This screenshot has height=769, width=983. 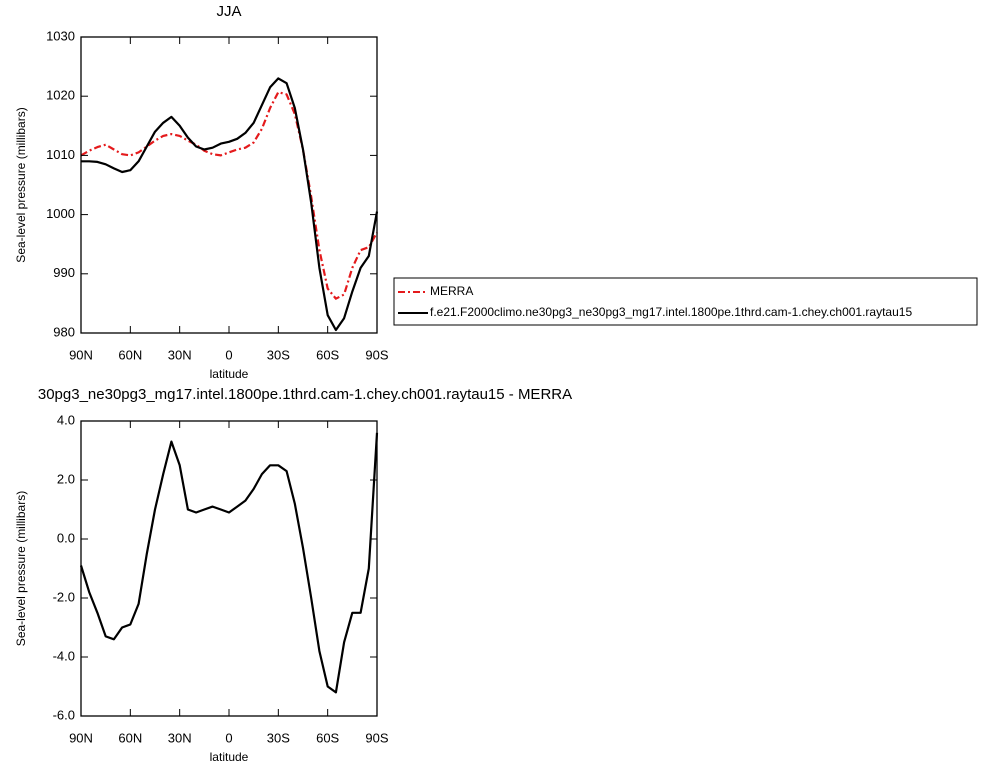 What do you see at coordinates (64, 596) in the screenshot?
I see `y-tick-label: -2.0` at bounding box center [64, 596].